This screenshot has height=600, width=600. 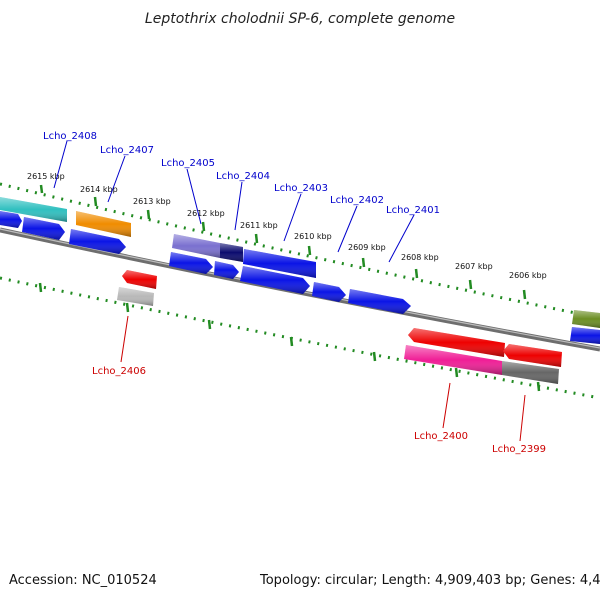 I want to click on gene-cds-g, so click(x=586, y=319).